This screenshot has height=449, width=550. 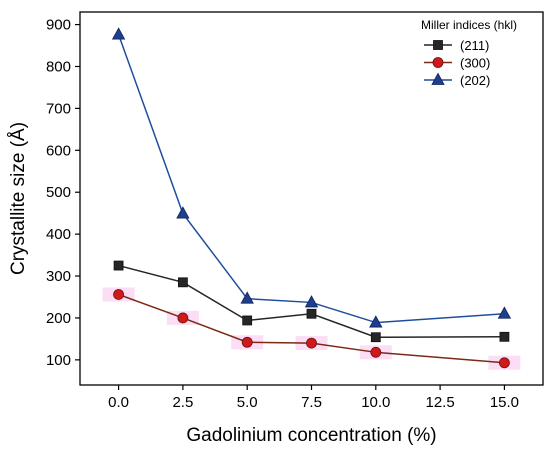 I want to click on x-axis: 0.0 2.5 5.0 7.5 10.0 12.5 15.0, so click(x=313, y=398).